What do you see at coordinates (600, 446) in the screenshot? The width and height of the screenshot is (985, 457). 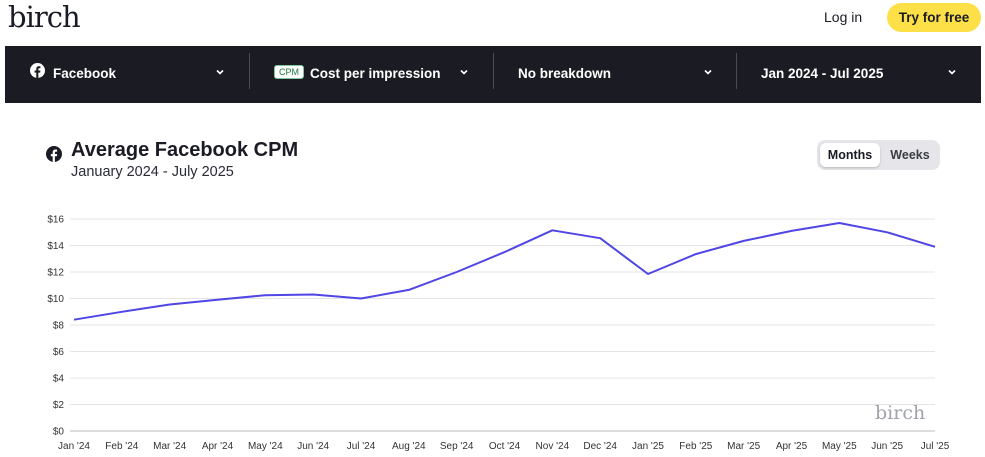 I see `x-tick-label: Dec '24` at bounding box center [600, 446].